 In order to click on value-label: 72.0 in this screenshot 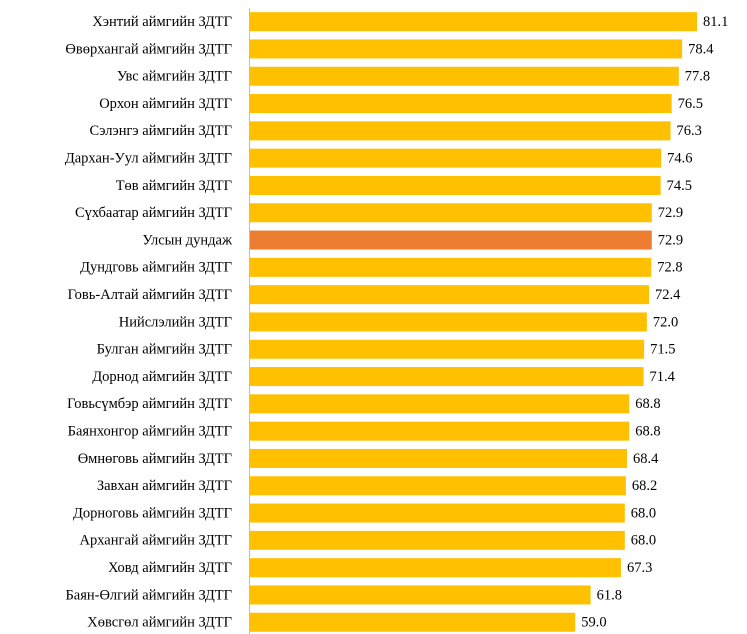, I will do `click(665, 322)`.